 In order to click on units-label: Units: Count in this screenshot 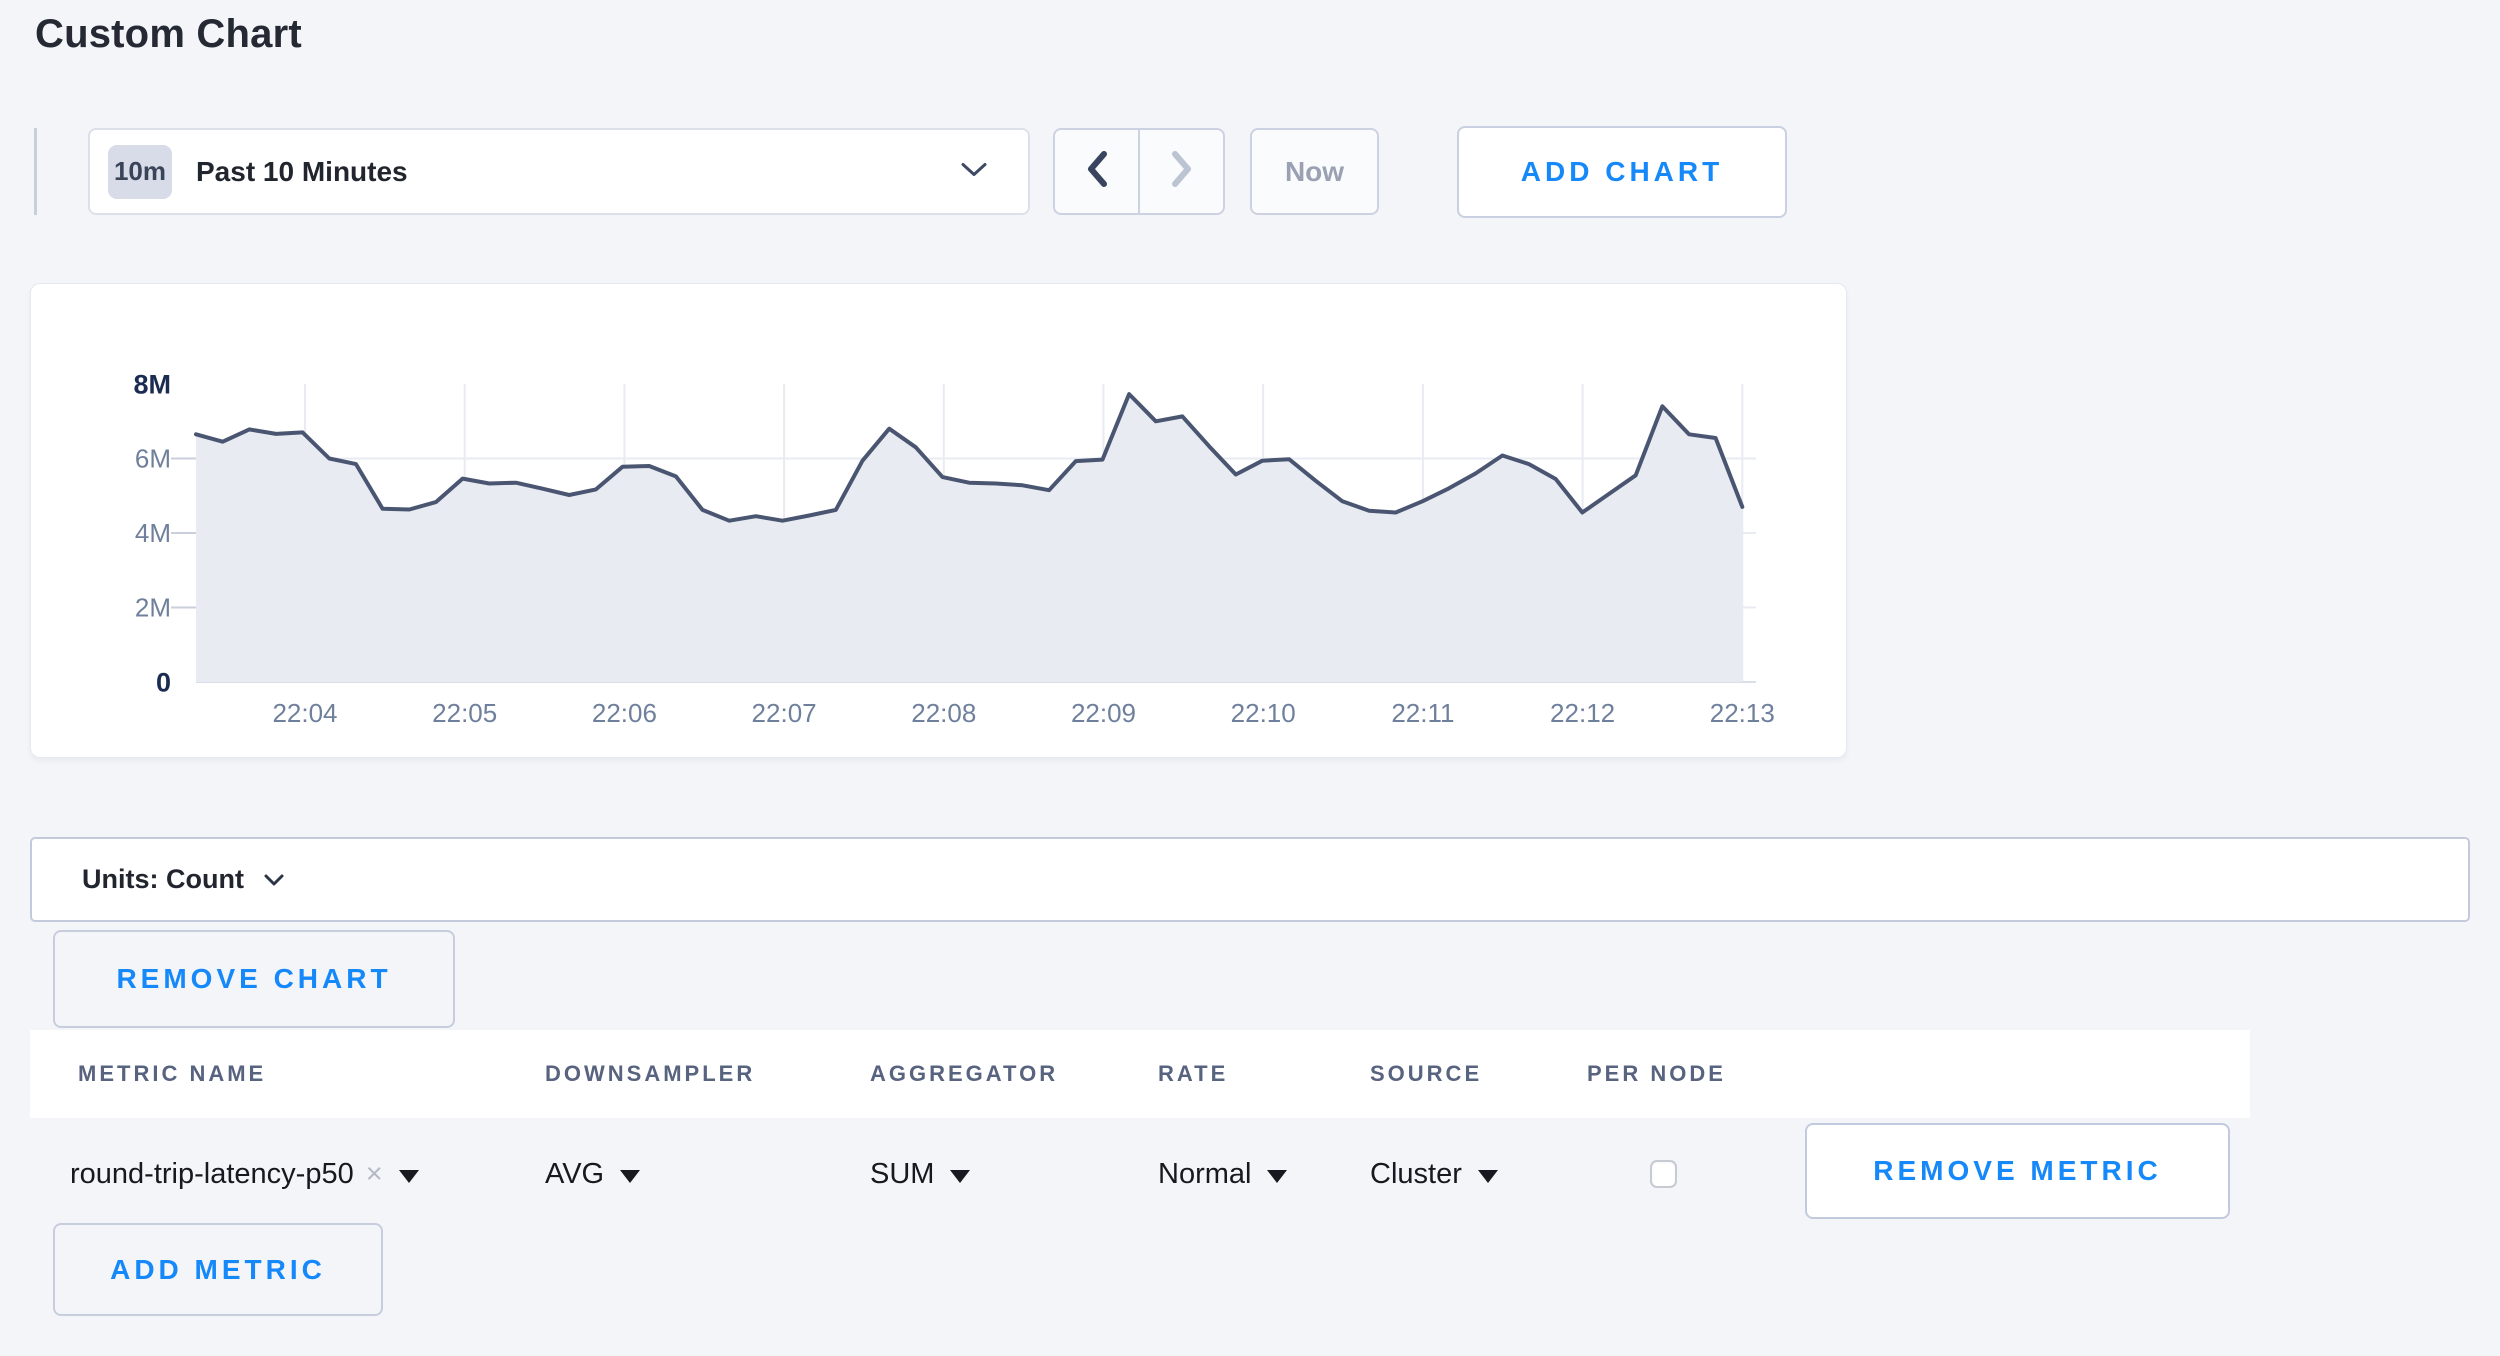, I will do `click(163, 879)`.